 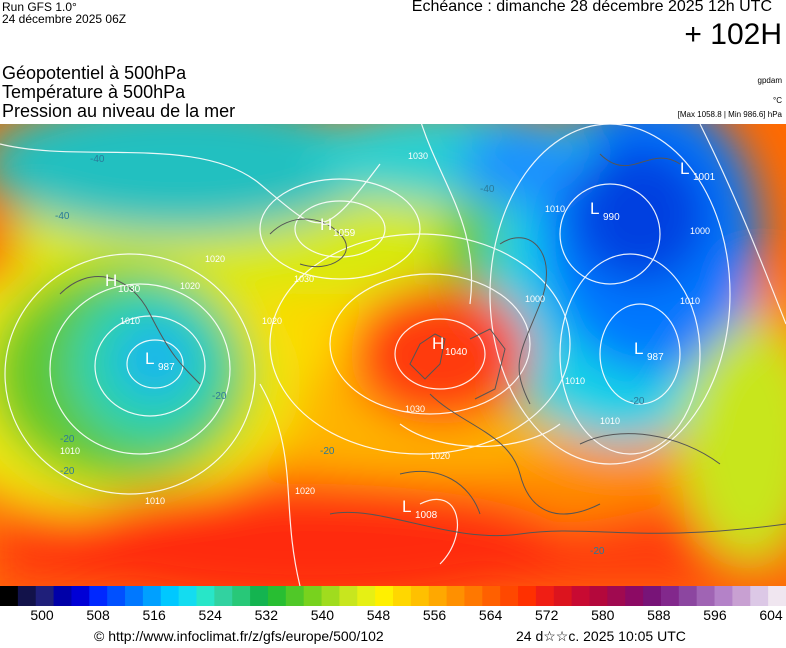 I want to click on generation-time: 24 d☆☆c. 2025 10:05 UTC, so click(x=601, y=636).